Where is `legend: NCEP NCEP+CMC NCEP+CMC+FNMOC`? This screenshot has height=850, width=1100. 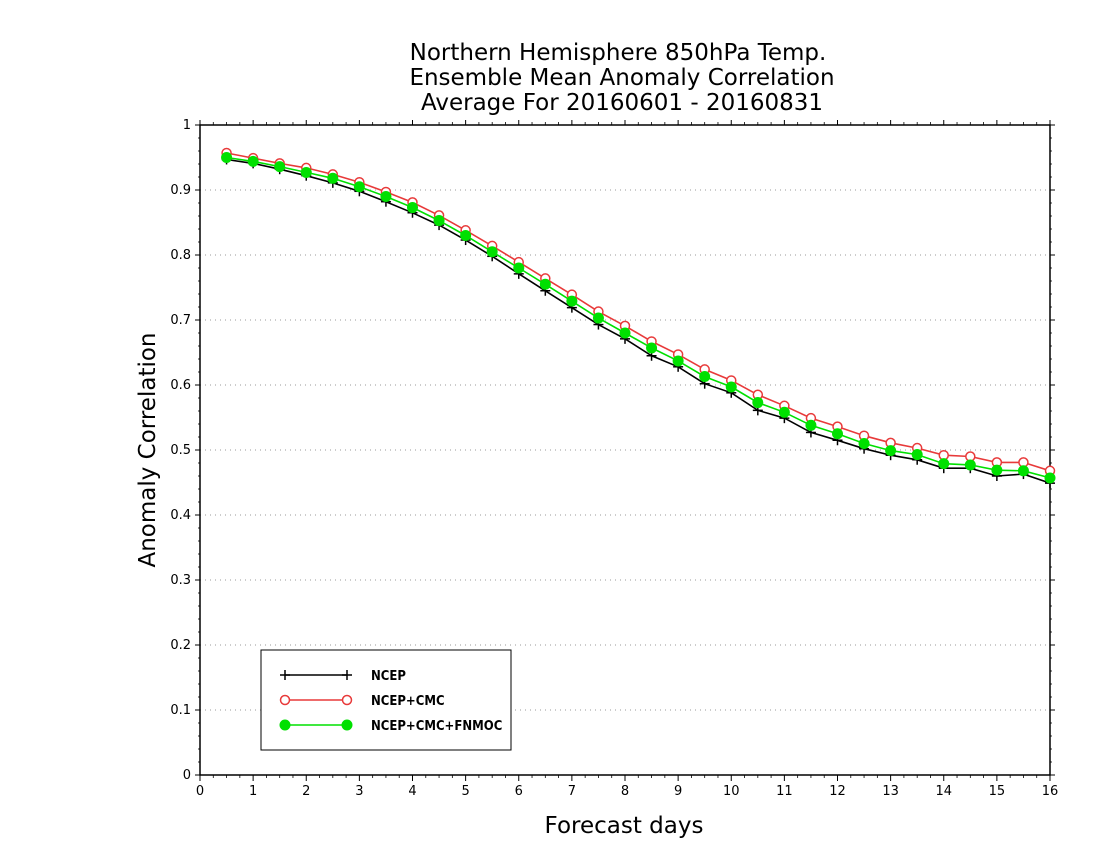 legend: NCEP NCEP+CMC NCEP+CMC+FNMOC is located at coordinates (386, 700).